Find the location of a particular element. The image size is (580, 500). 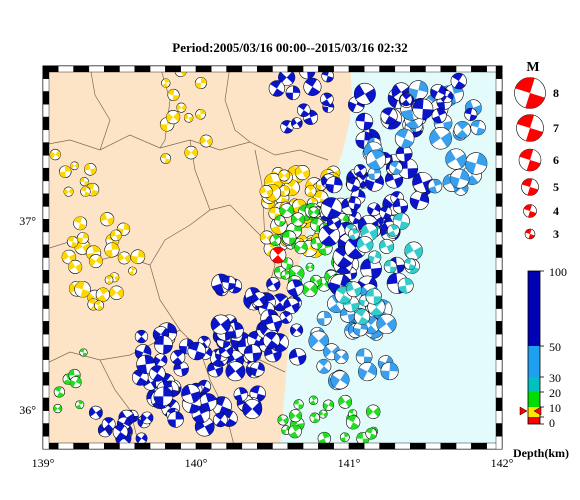

magnitude-legend-title: M is located at coordinates (532, 67).